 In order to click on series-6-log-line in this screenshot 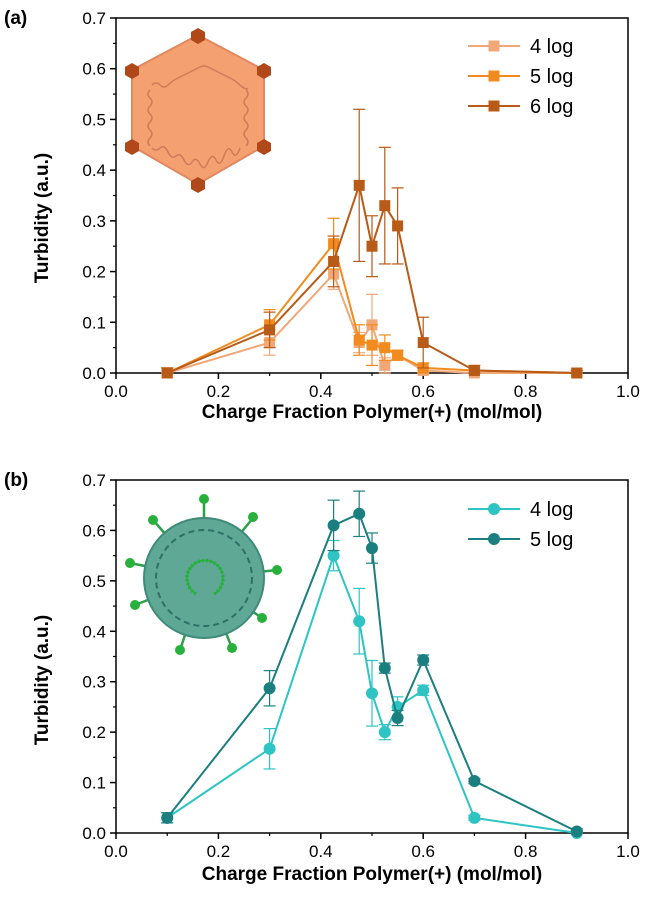, I will do `click(371, 277)`.